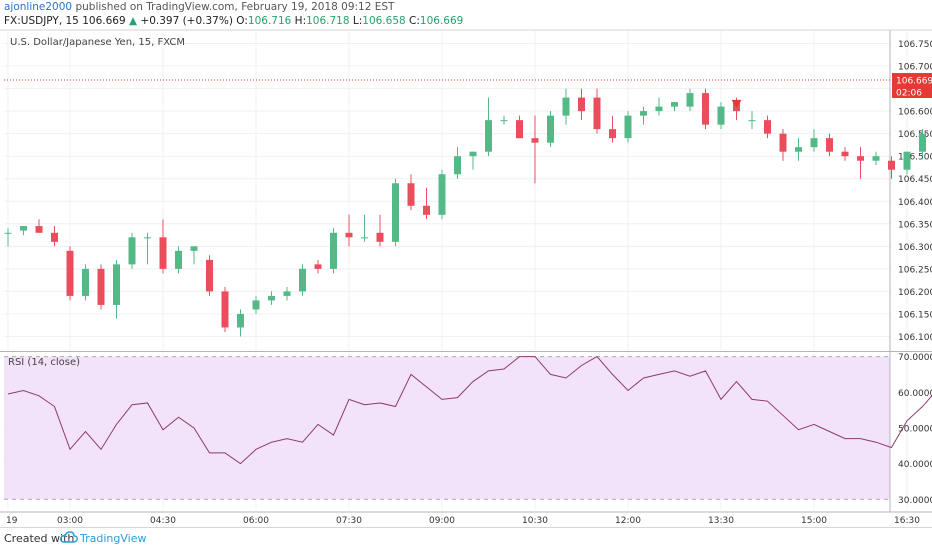 This screenshot has height=550, width=932. Describe the element at coordinates (915, 315) in the screenshot. I see `price-tick-label: 106.150` at that location.